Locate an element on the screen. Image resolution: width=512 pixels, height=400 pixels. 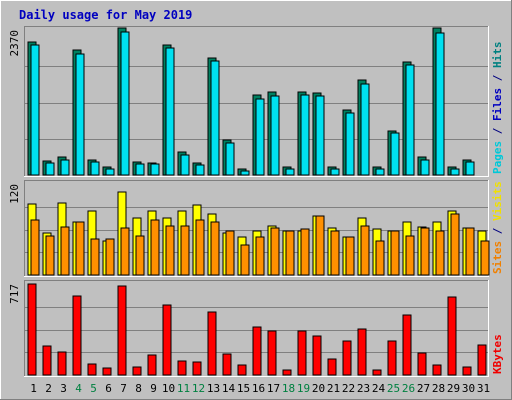
side-label-part: Hits is located at coordinates (497, 55).